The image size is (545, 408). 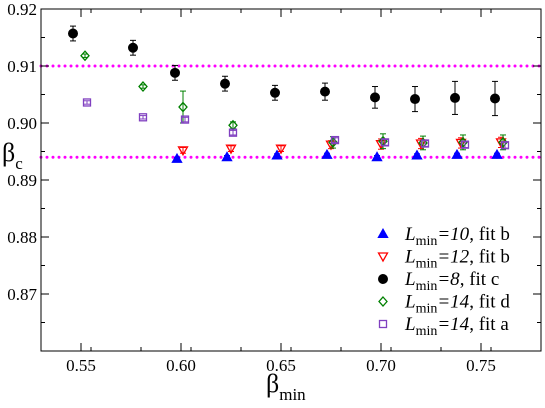 What do you see at coordinates (22, 66) in the screenshot?
I see `y-tick-label: 0.91` at bounding box center [22, 66].